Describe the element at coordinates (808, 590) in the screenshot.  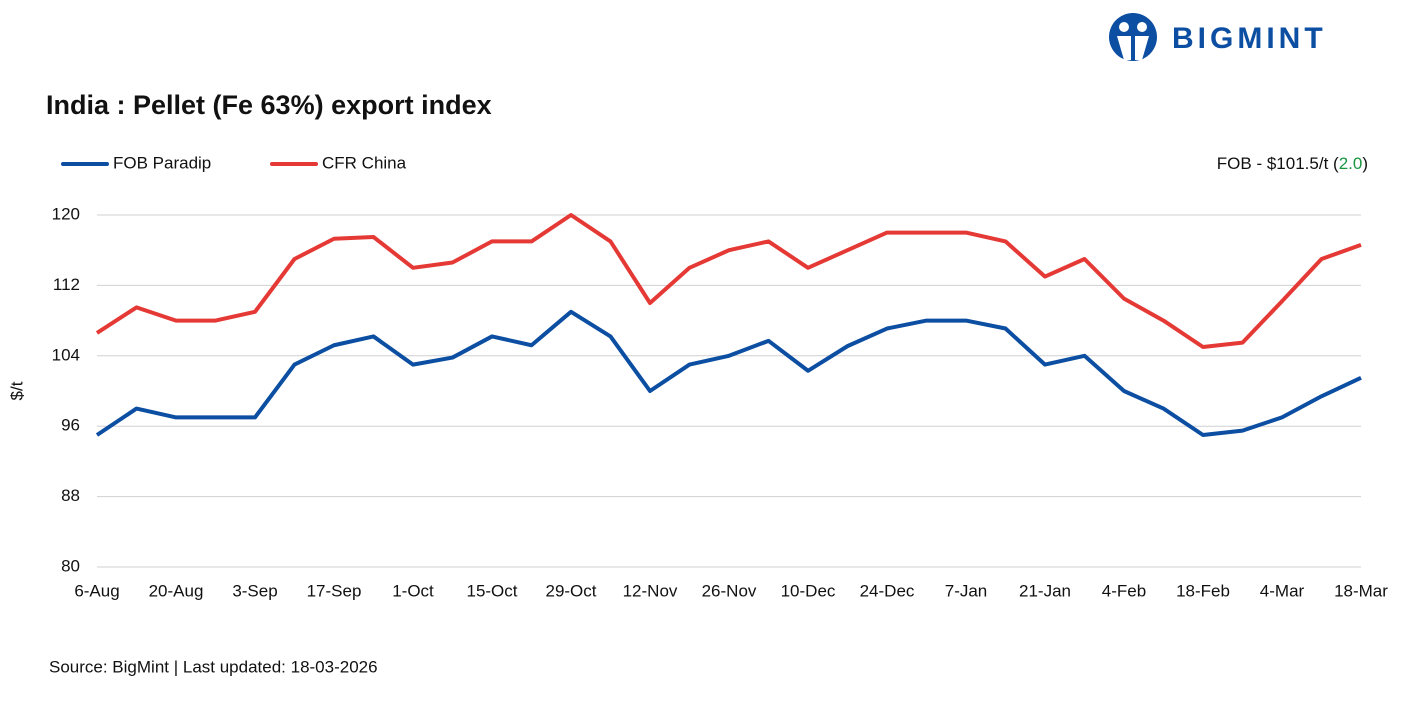
I see `x-tick-label: 10-Dec` at that location.